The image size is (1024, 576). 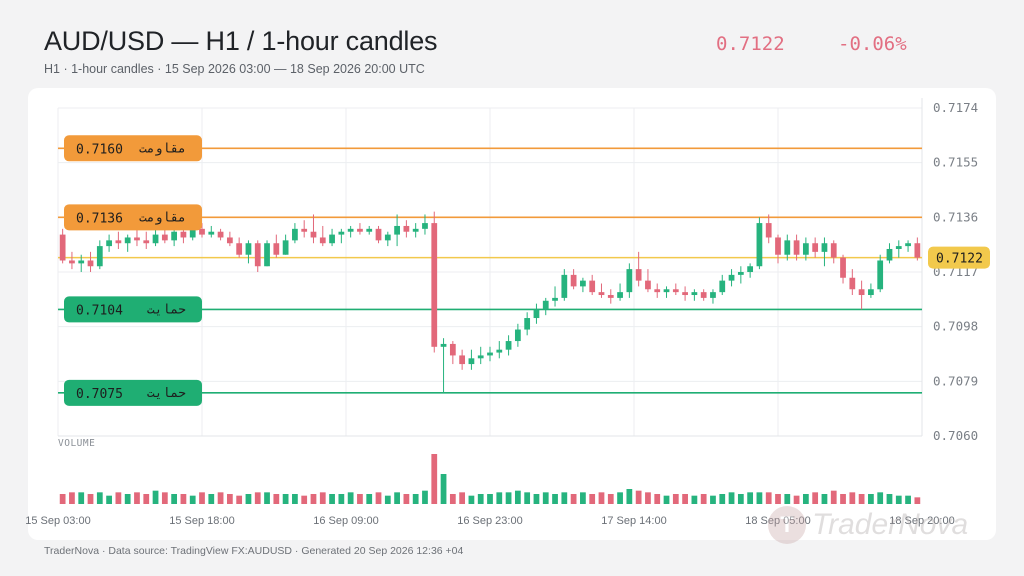 I want to click on x-tick-label: 16 Sep 23:00, so click(x=489, y=521).